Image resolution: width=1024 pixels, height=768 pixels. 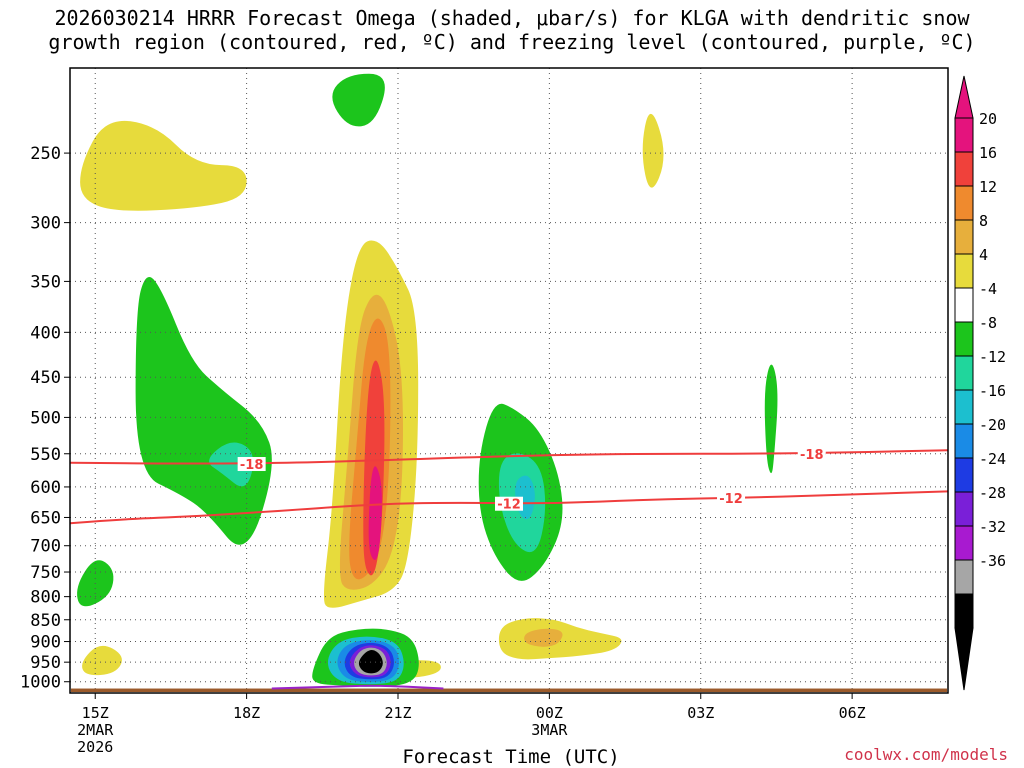 I want to click on y-tick-label-800: 800, so click(x=45, y=598).